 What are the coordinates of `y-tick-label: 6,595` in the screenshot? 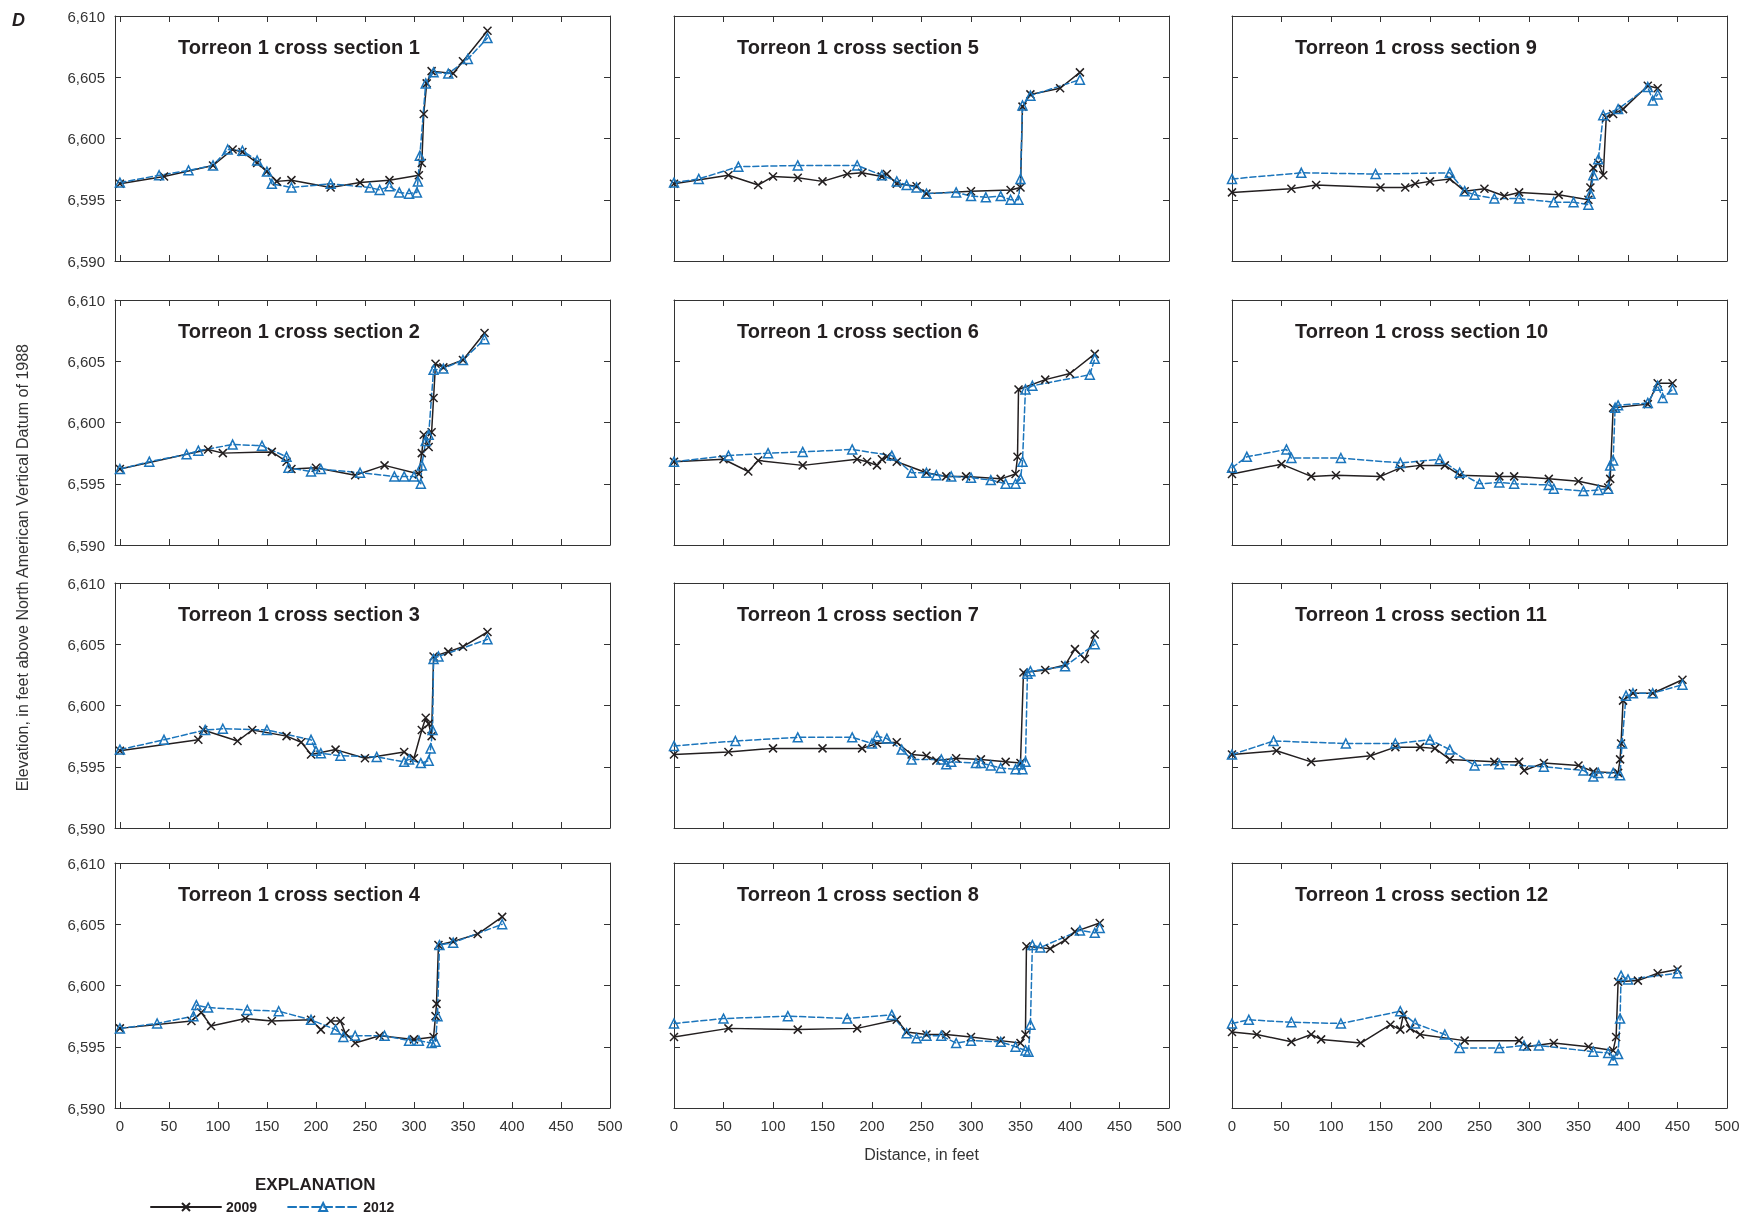 It's located at (86, 200).